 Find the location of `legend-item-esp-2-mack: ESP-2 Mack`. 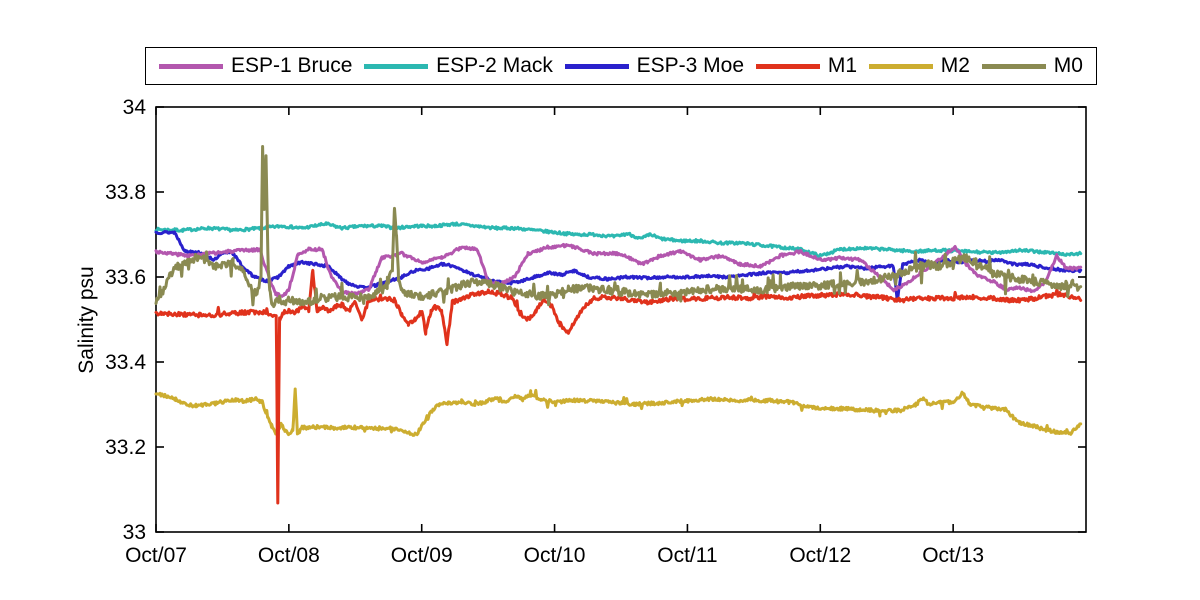

legend-item-esp-2-mack: ESP-2 Mack is located at coordinates (458, 66).